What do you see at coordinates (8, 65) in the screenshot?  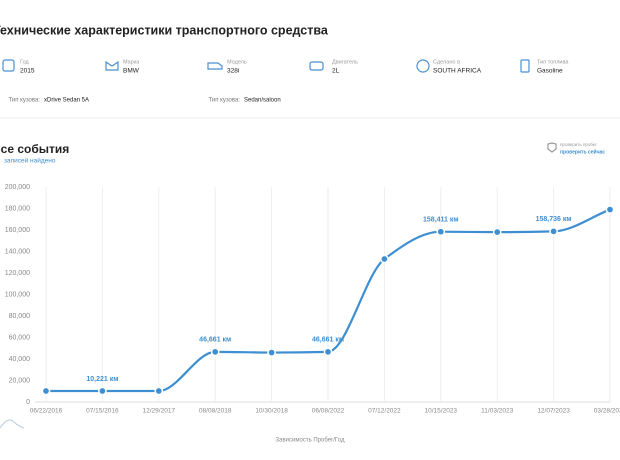 I see `calendar-icon` at bounding box center [8, 65].